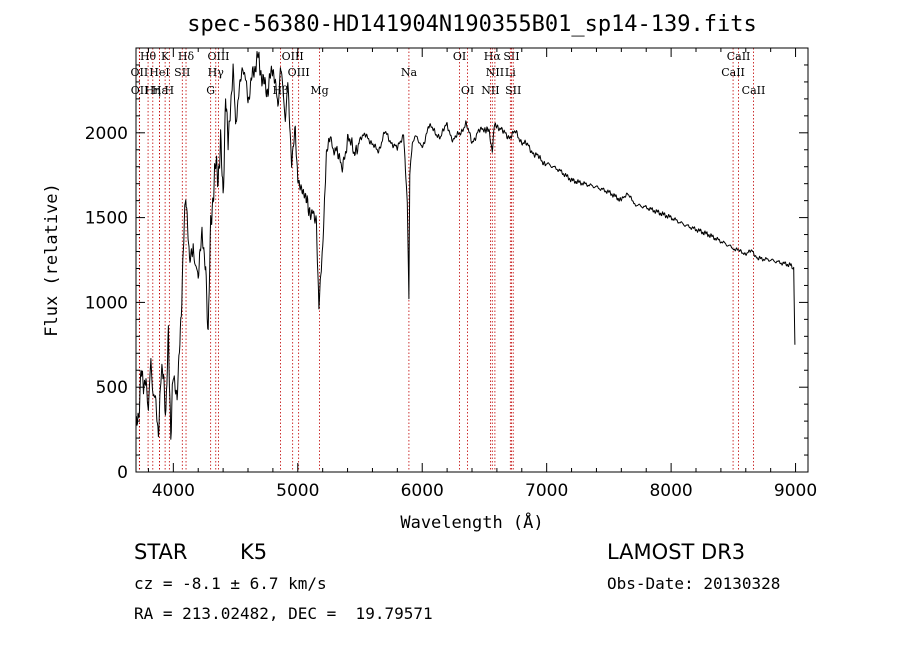 This screenshot has width=900, height=649. I want to click on line-label-27: SII, so click(513, 90).